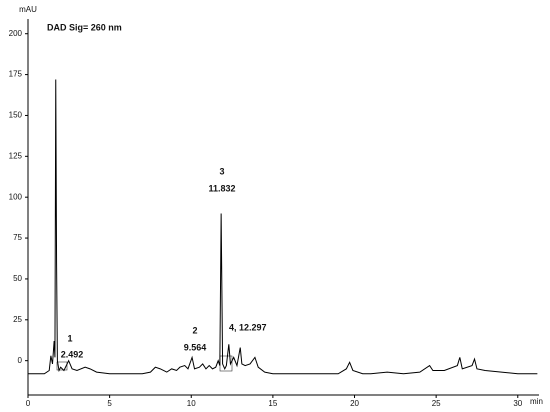 The image size is (550, 412). Describe the element at coordinates (436, 403) in the screenshot. I see `x-tick-label: 25` at that location.